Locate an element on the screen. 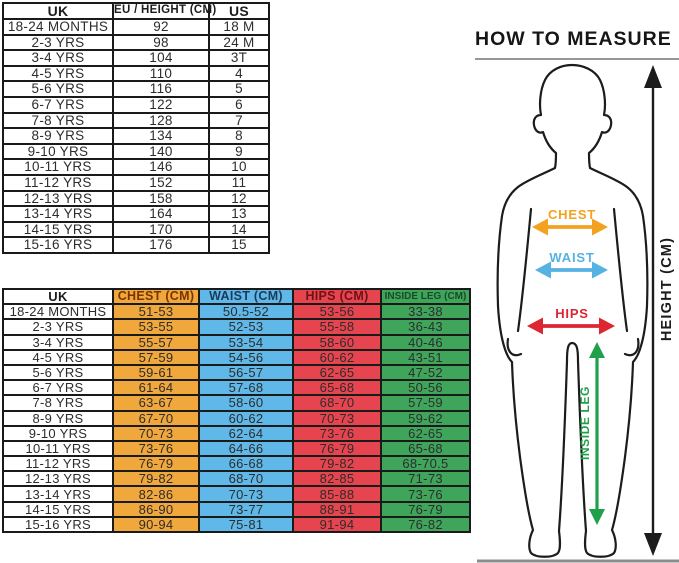 This screenshot has width=679, height=563. chest-cell: 57-59 is located at coordinates (156, 357).